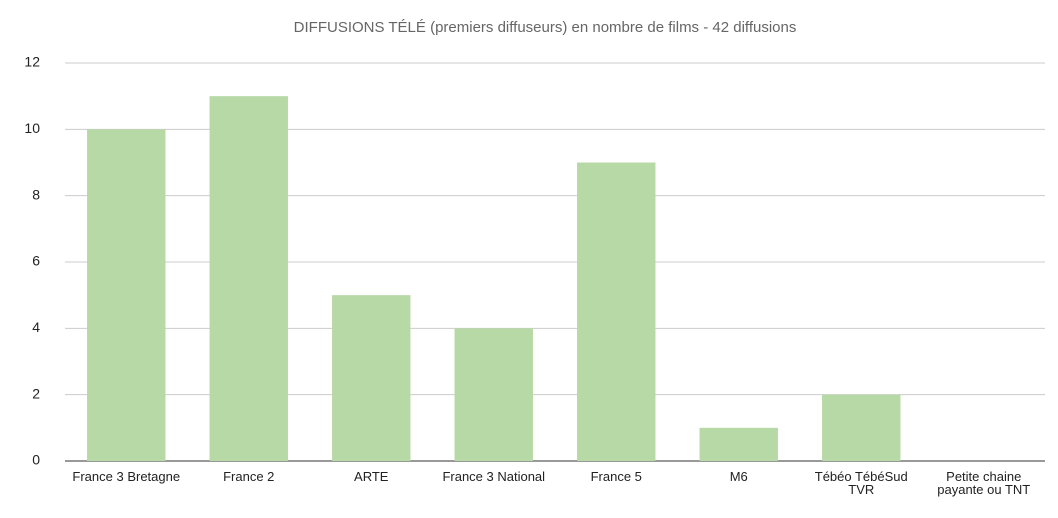 The height and width of the screenshot is (518, 1058). I want to click on x-tick-label: France 5, so click(616, 476).